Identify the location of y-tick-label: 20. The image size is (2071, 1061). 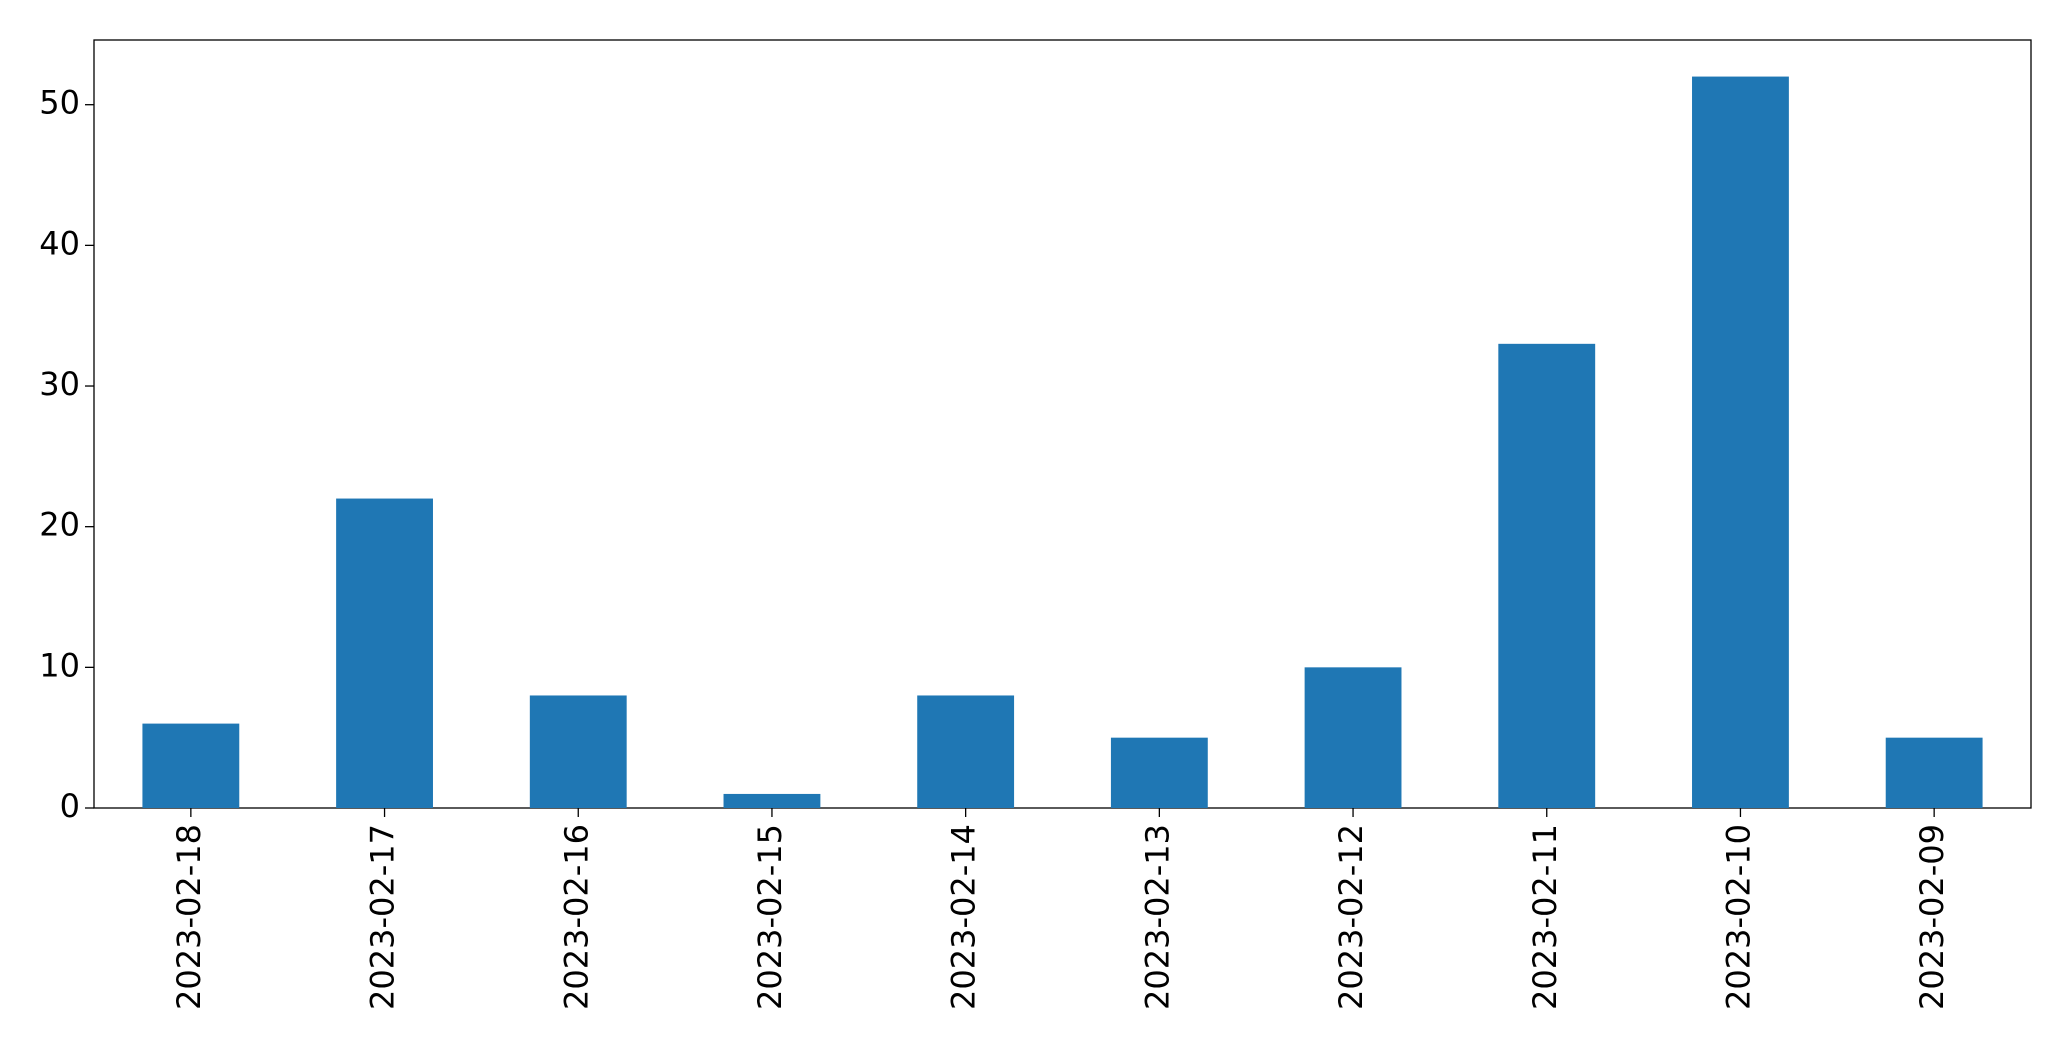
(59, 525).